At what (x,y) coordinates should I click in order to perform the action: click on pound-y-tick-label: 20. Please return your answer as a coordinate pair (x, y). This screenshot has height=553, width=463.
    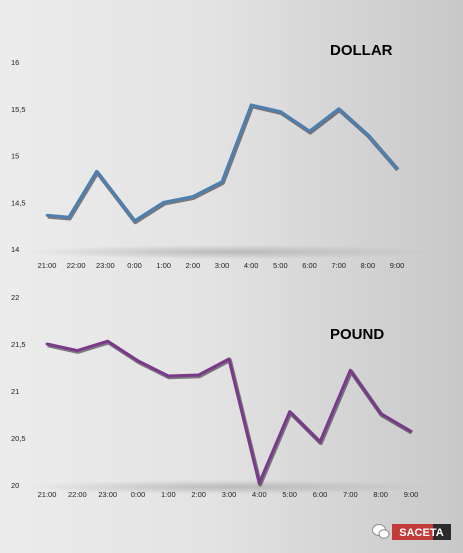
    Looking at the image, I should click on (15, 485).